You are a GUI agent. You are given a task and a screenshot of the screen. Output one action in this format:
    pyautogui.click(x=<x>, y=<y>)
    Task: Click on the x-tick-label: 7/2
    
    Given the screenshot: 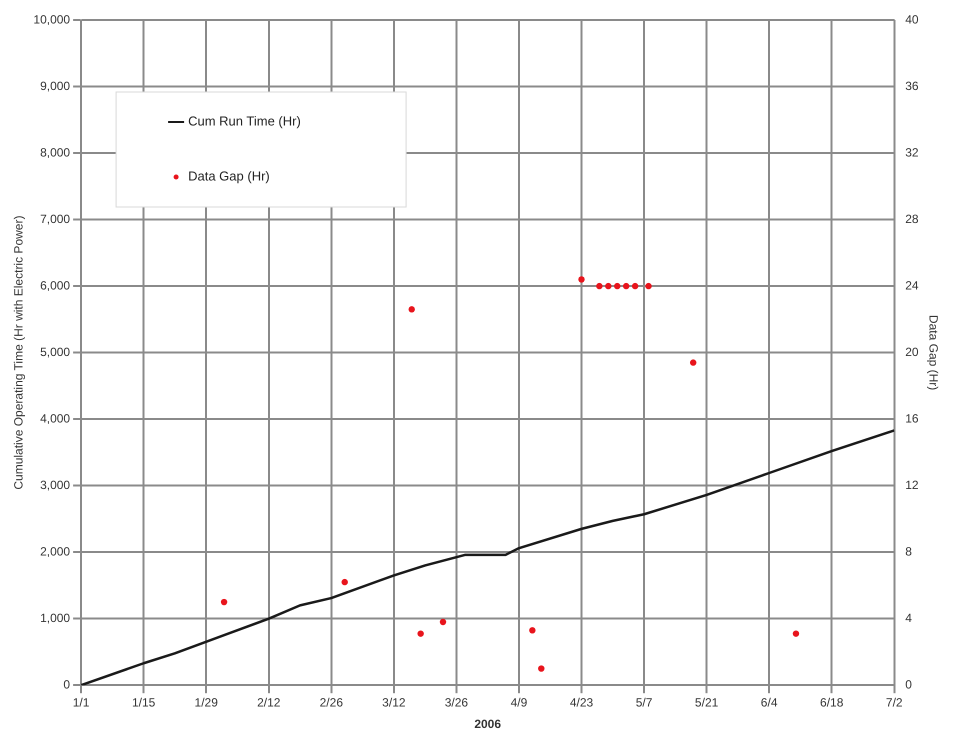 What is the action you would take?
    pyautogui.click(x=894, y=703)
    